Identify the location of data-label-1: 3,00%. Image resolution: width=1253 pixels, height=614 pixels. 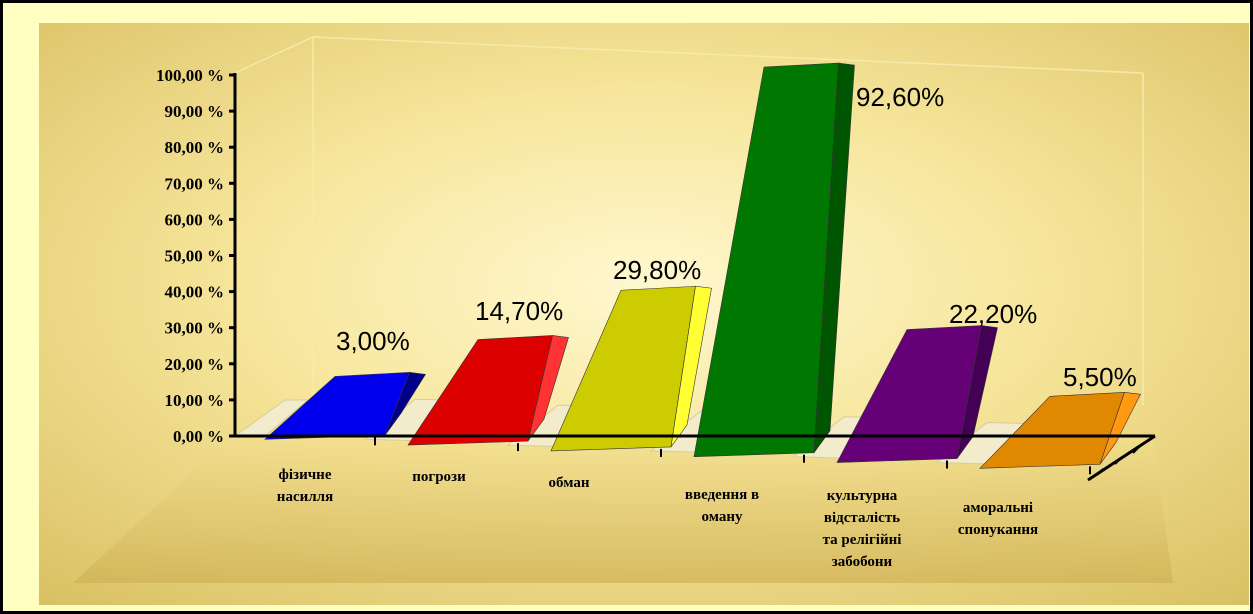
(373, 341).